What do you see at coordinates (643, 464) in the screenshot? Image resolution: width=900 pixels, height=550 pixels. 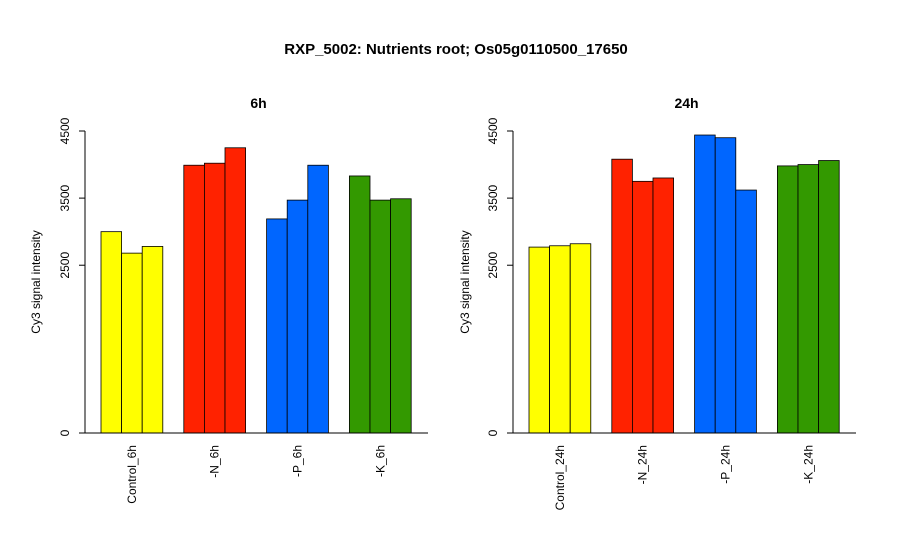 I see `x-tick-label-n-24h: -N_24h` at bounding box center [643, 464].